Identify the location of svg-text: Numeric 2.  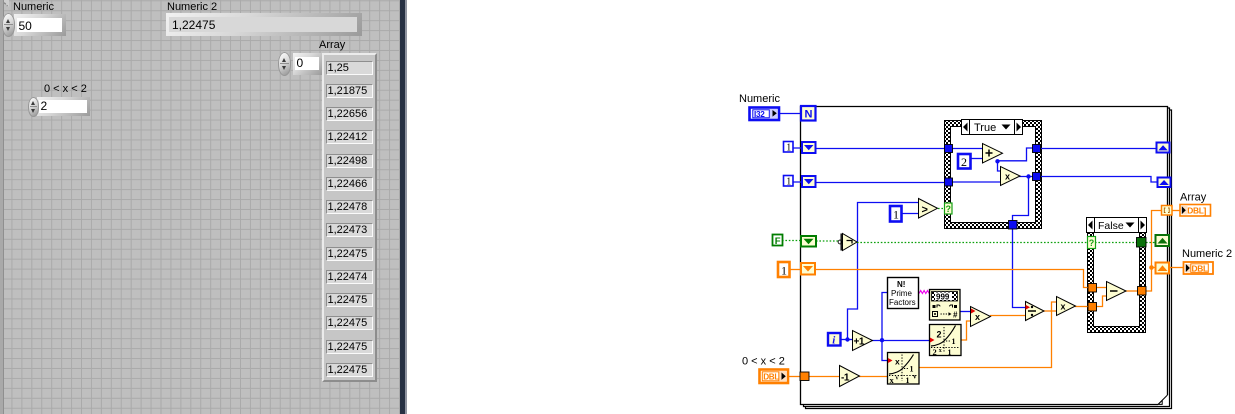
(1207, 254).